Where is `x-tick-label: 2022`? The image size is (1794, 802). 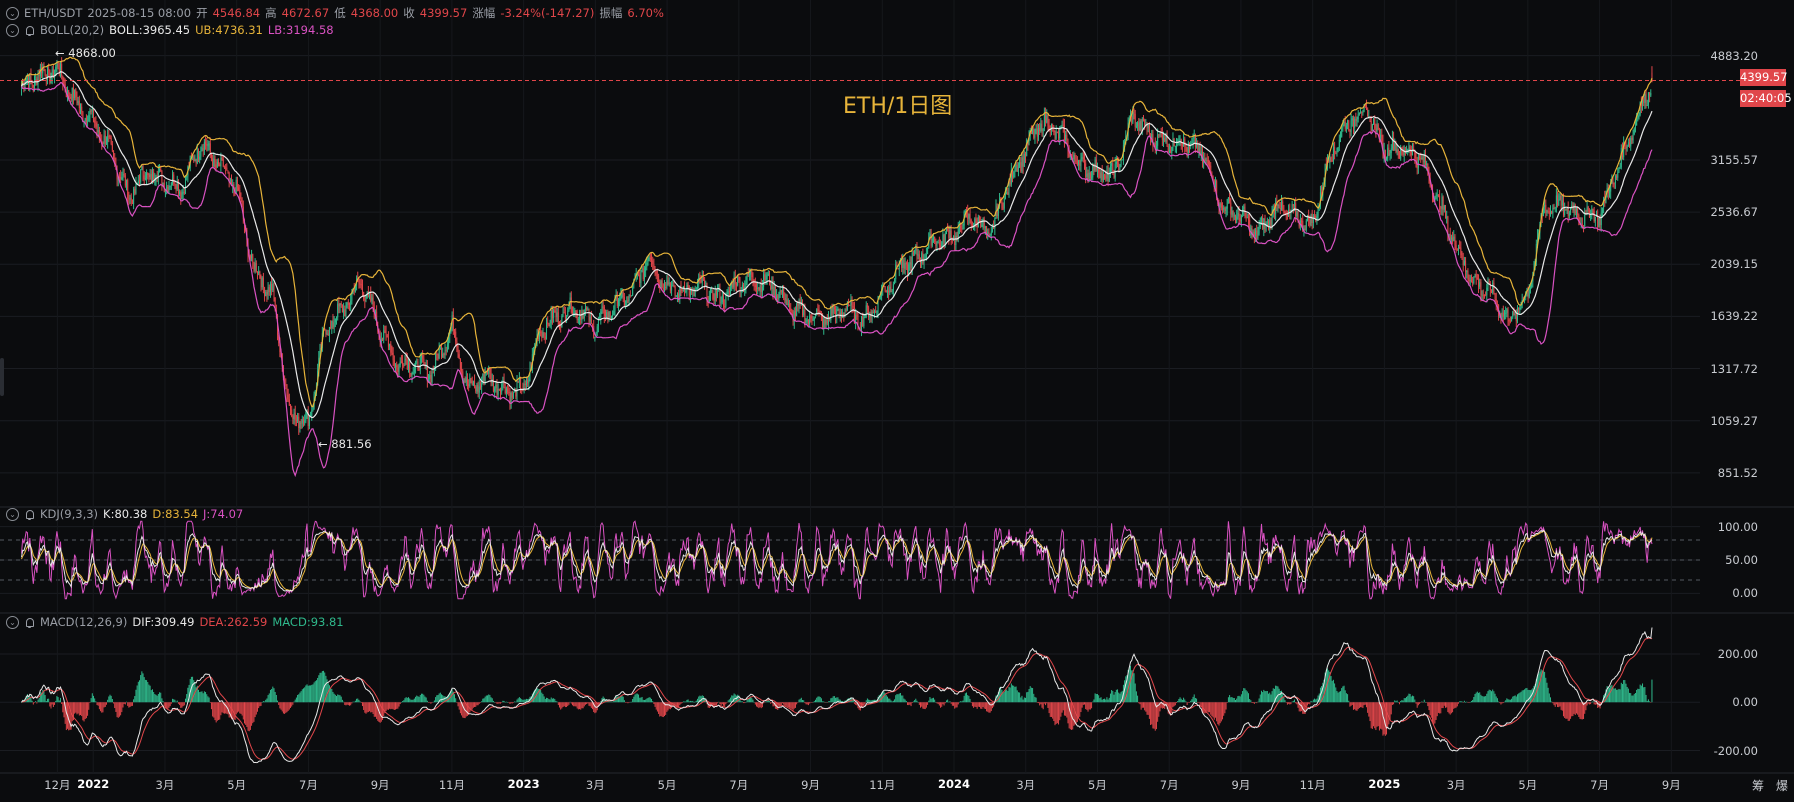
x-tick-label: 2022 is located at coordinates (93, 784).